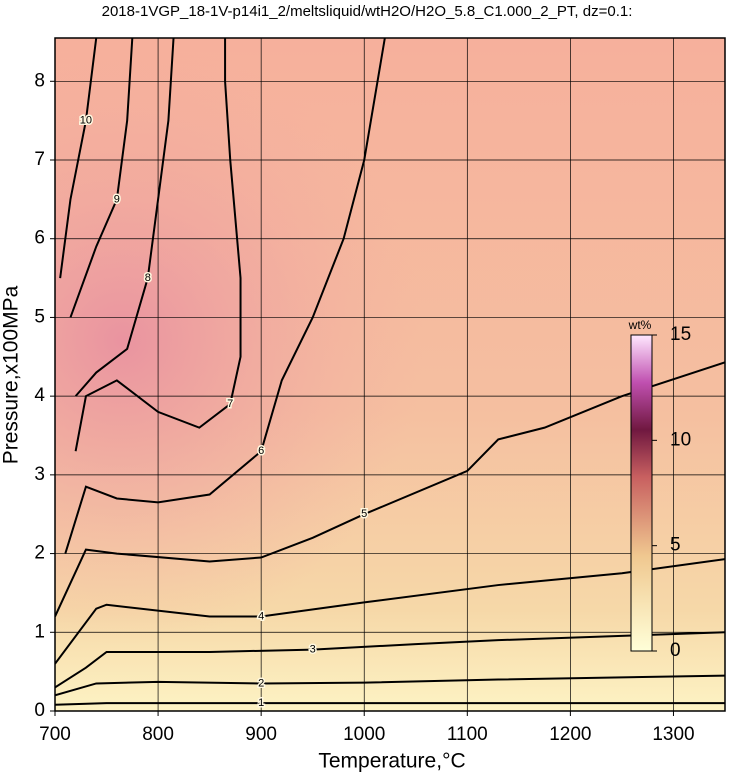 This screenshot has width=734, height=781. I want to click on x-tick-label: 1000, so click(364, 734).